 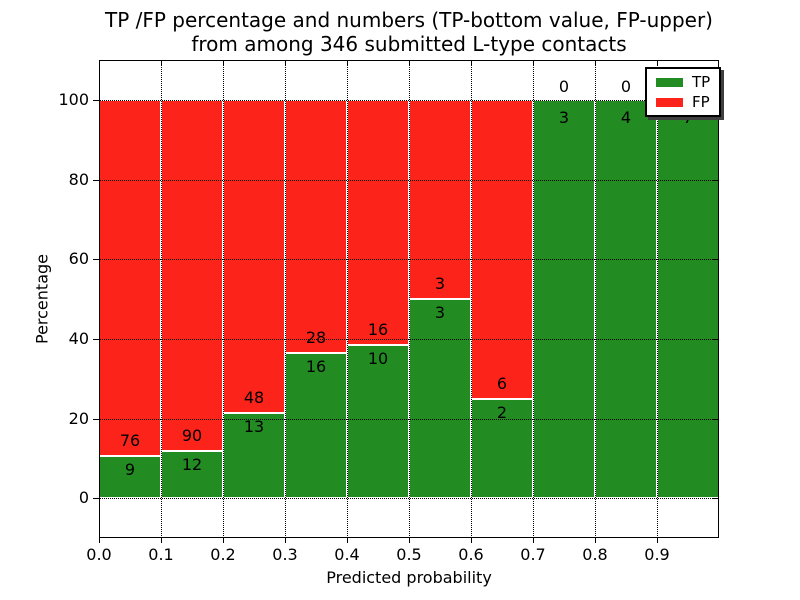 What do you see at coordinates (409, 577) in the screenshot?
I see `x-axis-label: Predicted probability` at bounding box center [409, 577].